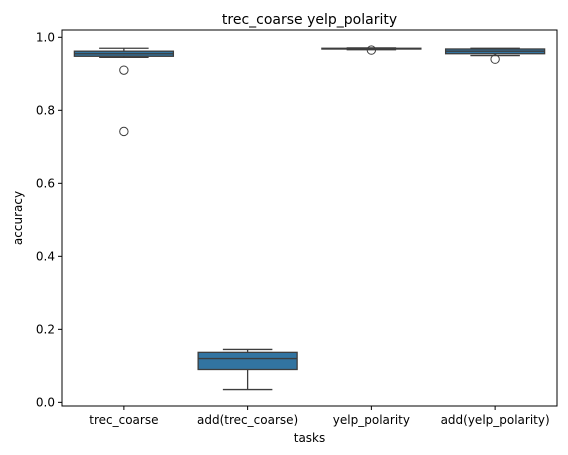  What do you see at coordinates (18, 218) in the screenshot?
I see `y-axis-label: accuracy` at bounding box center [18, 218].